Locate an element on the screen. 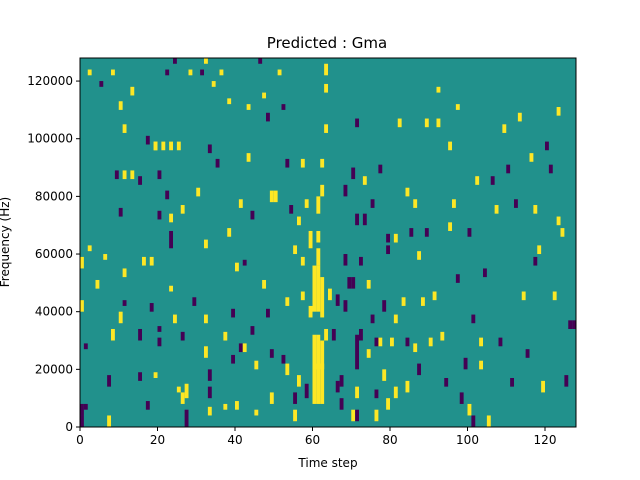 The image size is (640, 480). x-axis-label: Time step is located at coordinates (327, 463).